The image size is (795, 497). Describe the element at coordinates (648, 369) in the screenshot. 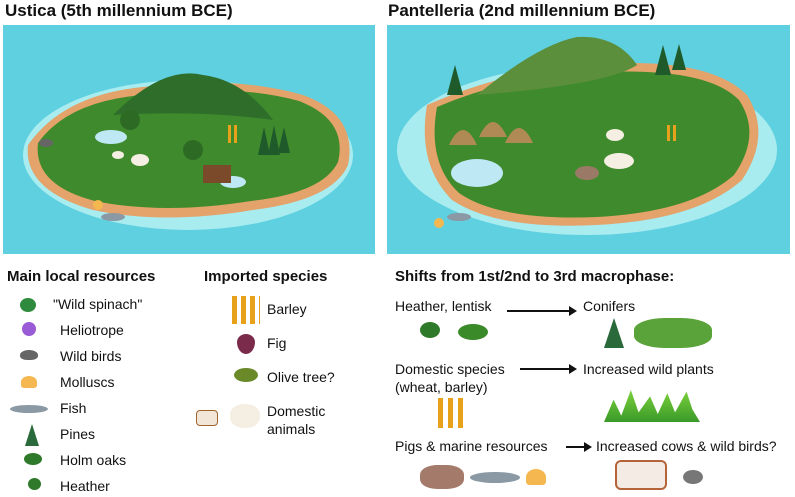

I see `shift-to: Increased wild plants` at that location.